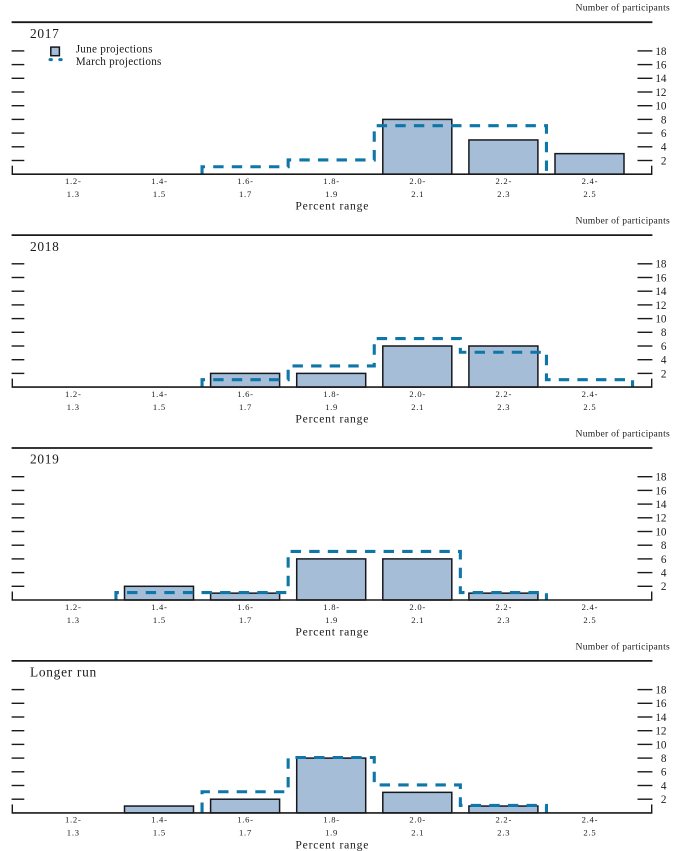  I want to click on svg-text: June projections, so click(114, 50).